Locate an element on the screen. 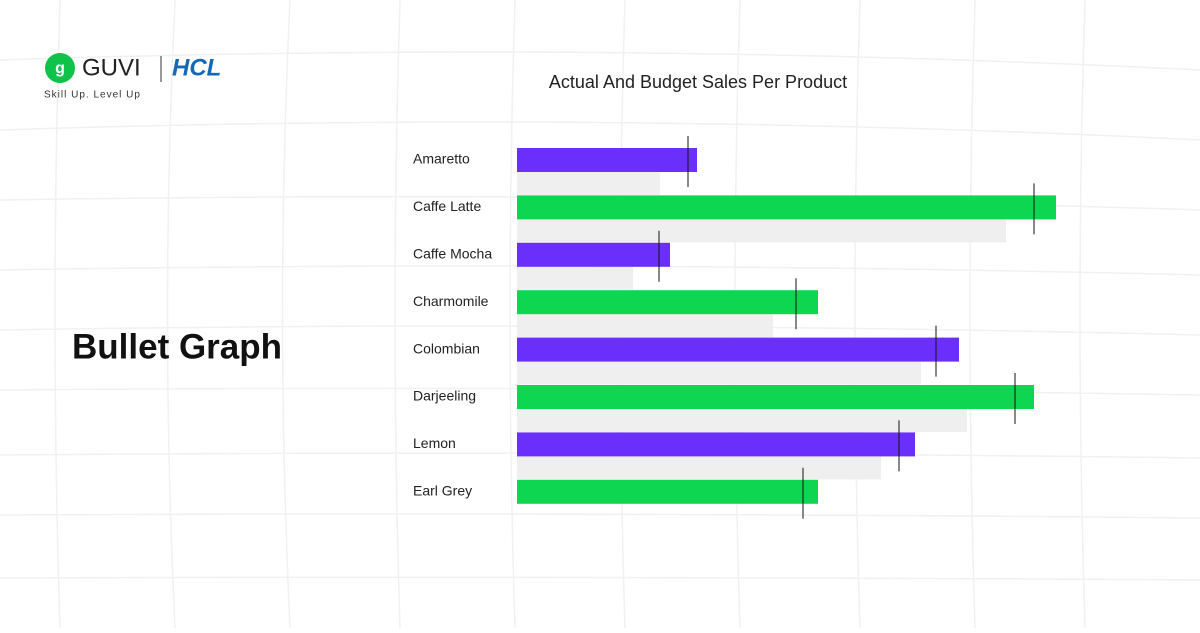 The height and width of the screenshot is (633, 1200). category-label: Charmomile is located at coordinates (451, 301).